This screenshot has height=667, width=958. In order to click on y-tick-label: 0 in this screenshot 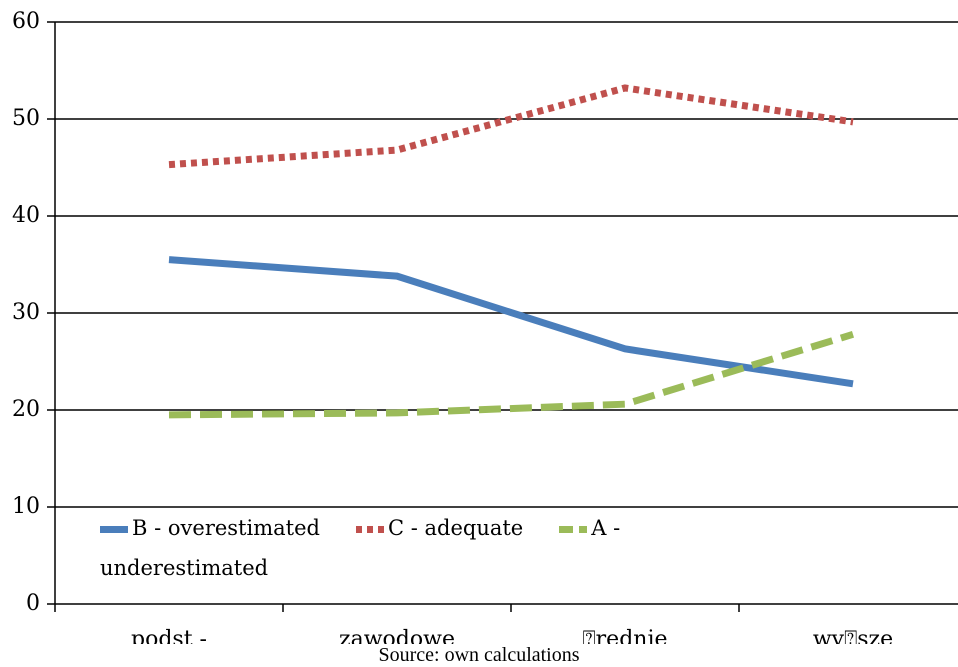, I will do `click(33, 603)`.